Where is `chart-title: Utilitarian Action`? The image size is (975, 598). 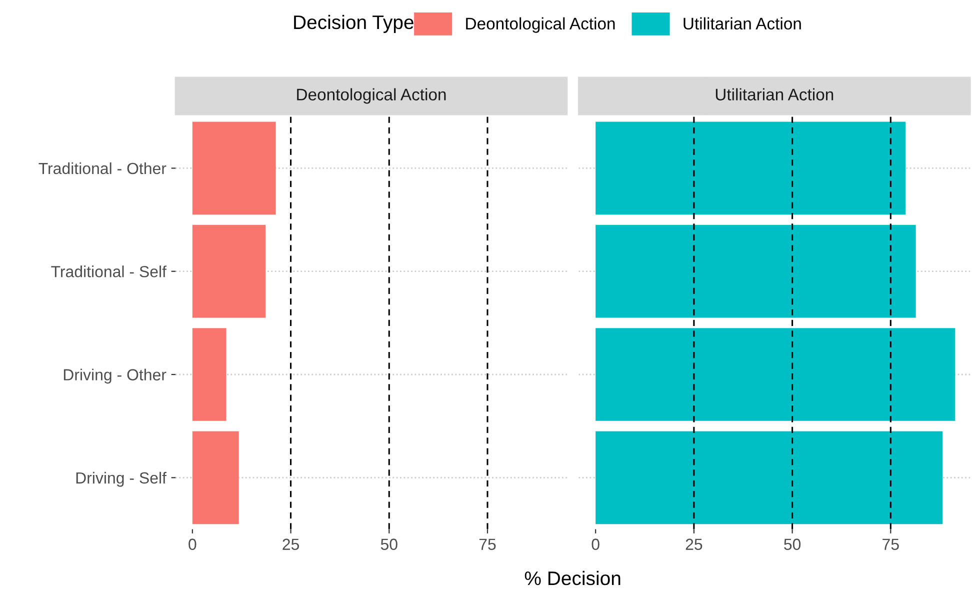
chart-title: Utilitarian Action is located at coordinates (775, 94).